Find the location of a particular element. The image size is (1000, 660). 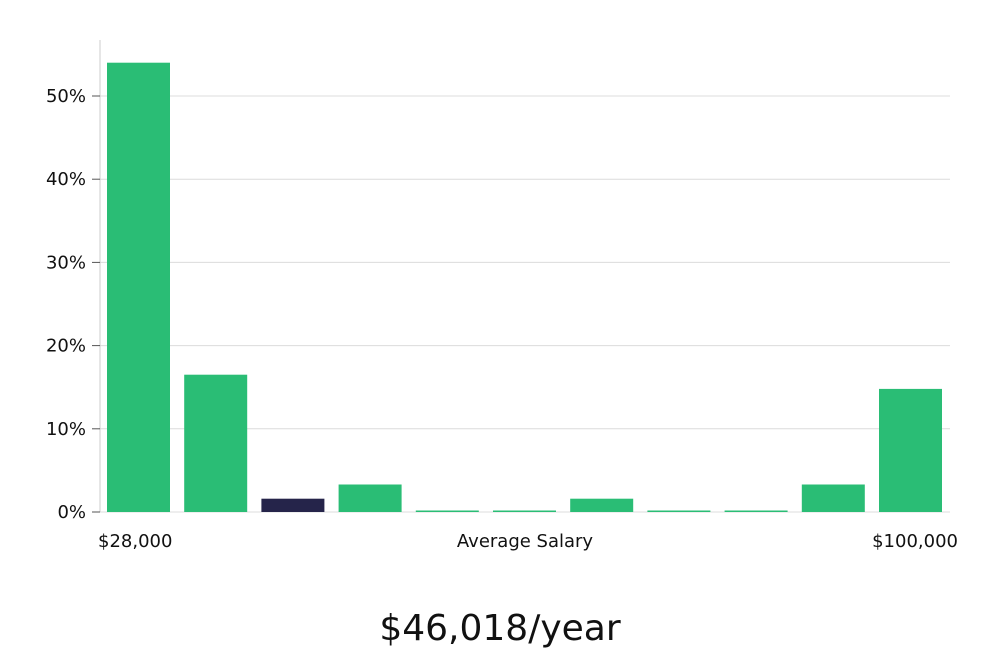

y-ticks-layer: 0% 10% 20% 30% 40% 50% is located at coordinates (73, 304).